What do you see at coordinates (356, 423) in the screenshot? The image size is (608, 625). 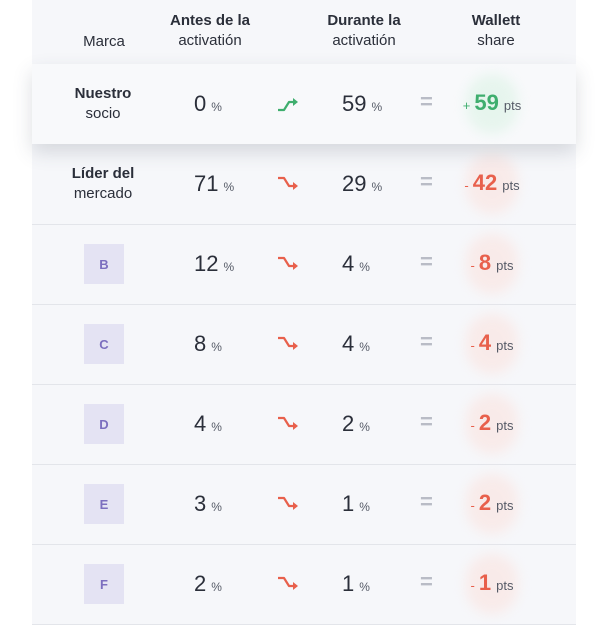 I see `durante-value: 2%` at bounding box center [356, 423].